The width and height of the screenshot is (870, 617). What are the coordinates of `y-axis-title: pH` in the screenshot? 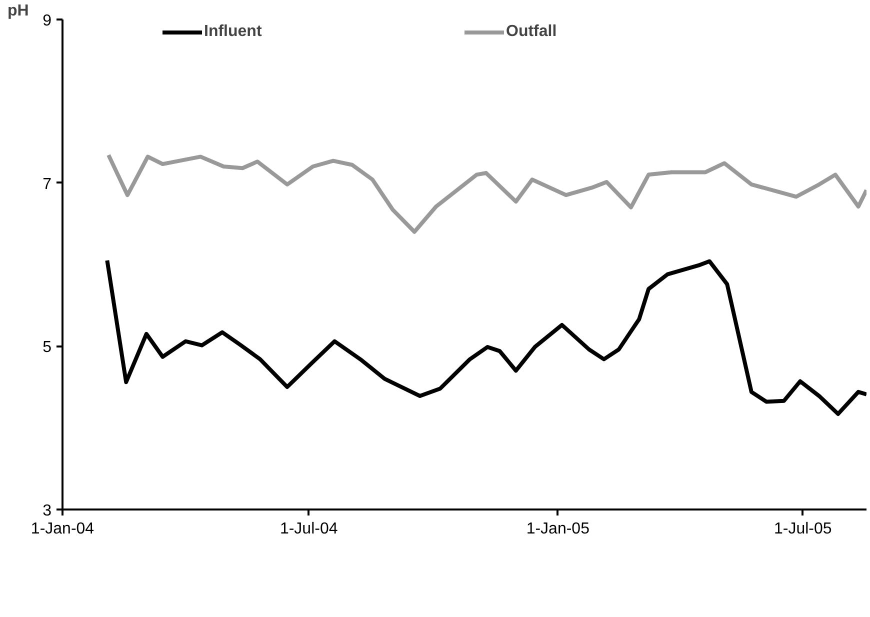 It's located at (18, 11).